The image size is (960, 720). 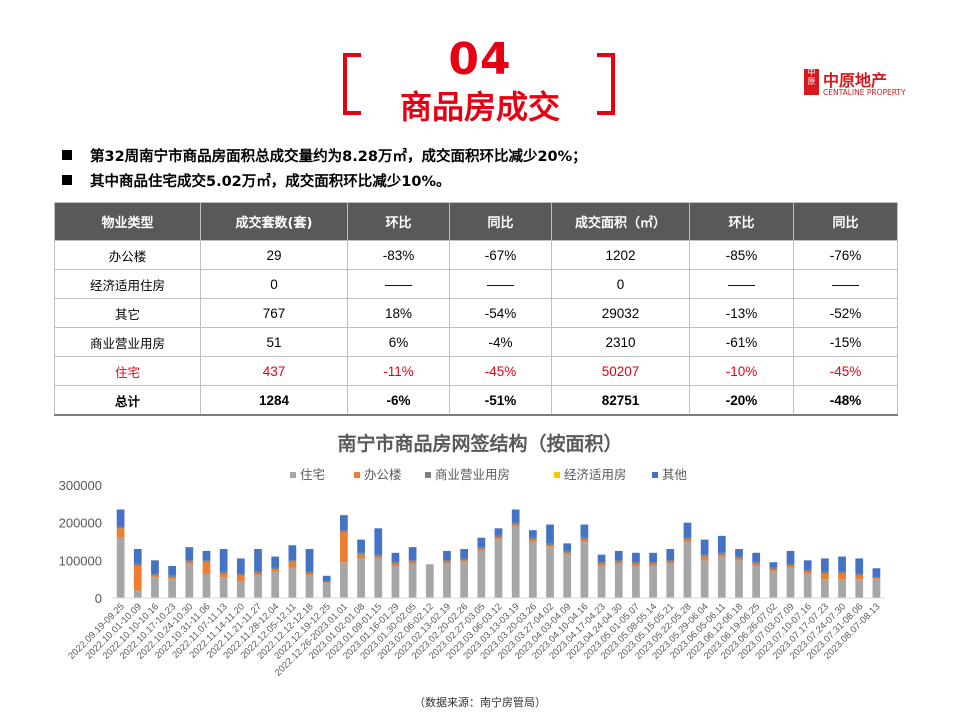 What do you see at coordinates (741, 284) in the screenshot?
I see `table-cell: ——` at bounding box center [741, 284].